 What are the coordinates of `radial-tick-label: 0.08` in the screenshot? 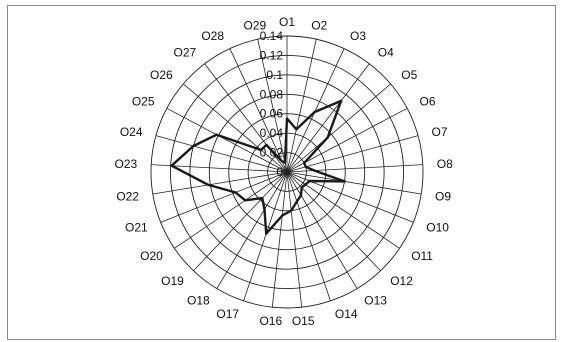 It's located at (272, 94).